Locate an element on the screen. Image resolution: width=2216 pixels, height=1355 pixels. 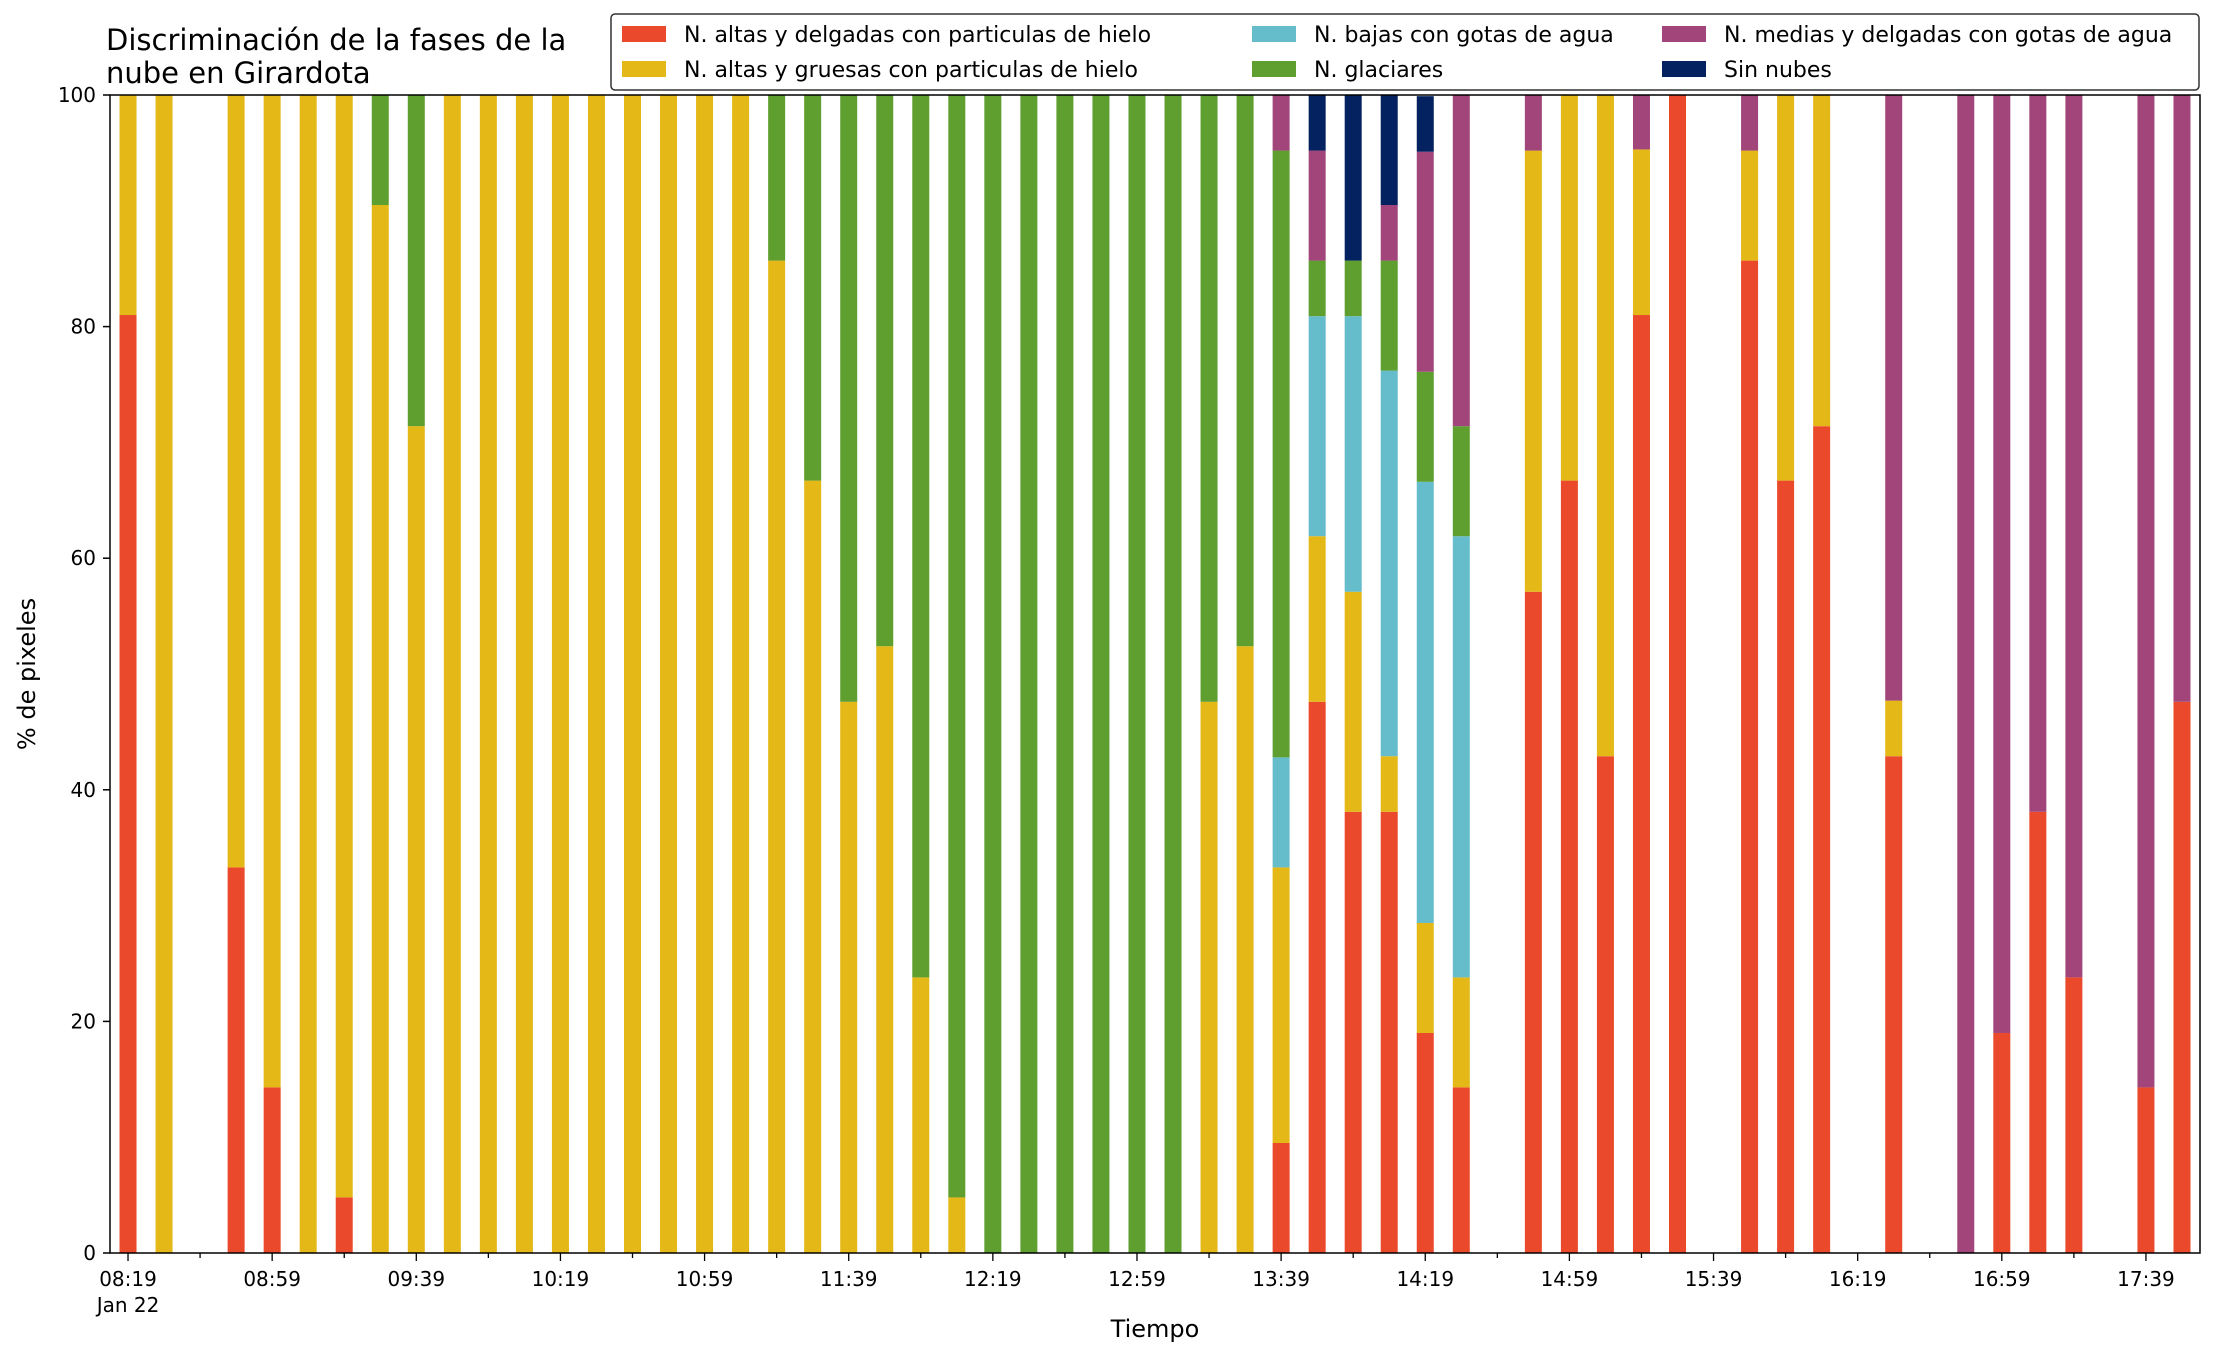
x-tick-label: 16:19 is located at coordinates (1858, 1279).